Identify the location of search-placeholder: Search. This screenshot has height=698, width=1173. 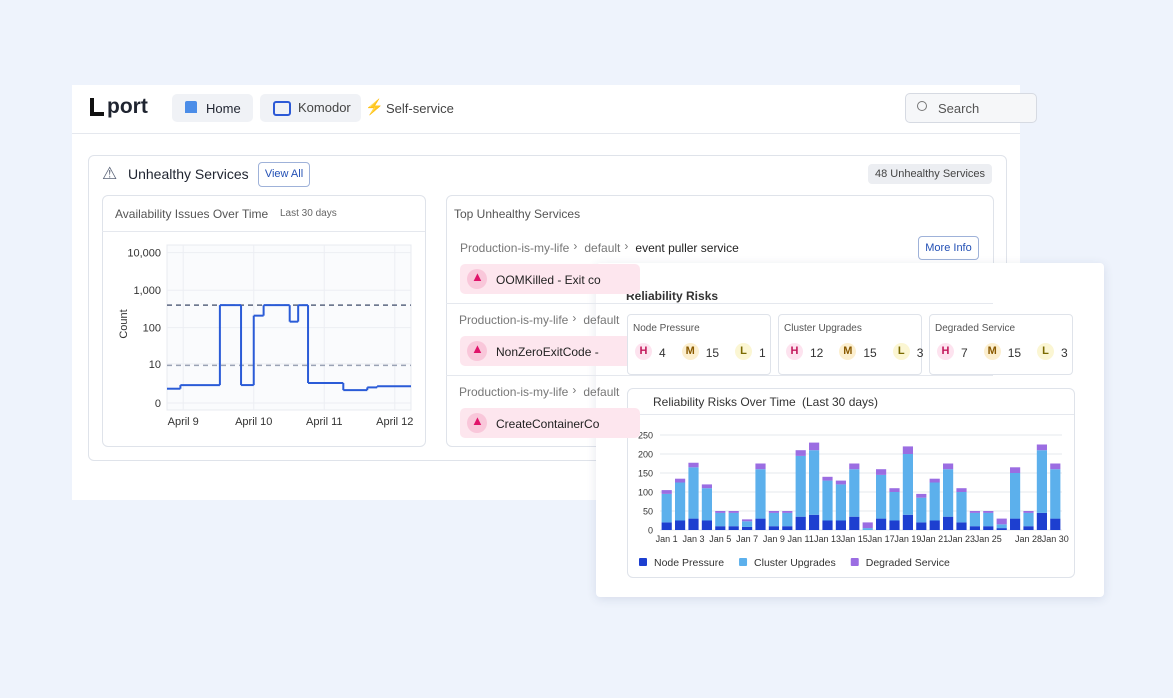
(959, 108).